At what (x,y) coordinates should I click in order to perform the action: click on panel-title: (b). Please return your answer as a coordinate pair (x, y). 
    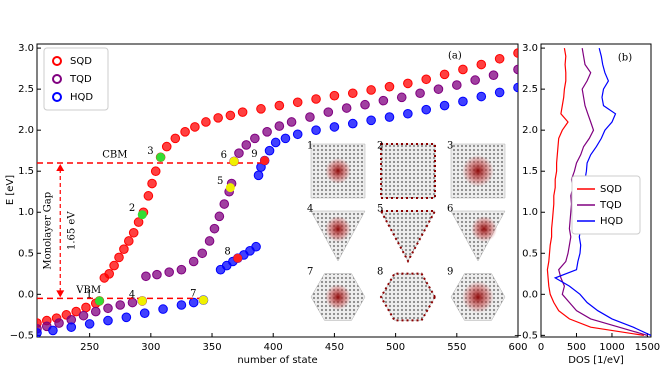
    Looking at the image, I should click on (625, 58).